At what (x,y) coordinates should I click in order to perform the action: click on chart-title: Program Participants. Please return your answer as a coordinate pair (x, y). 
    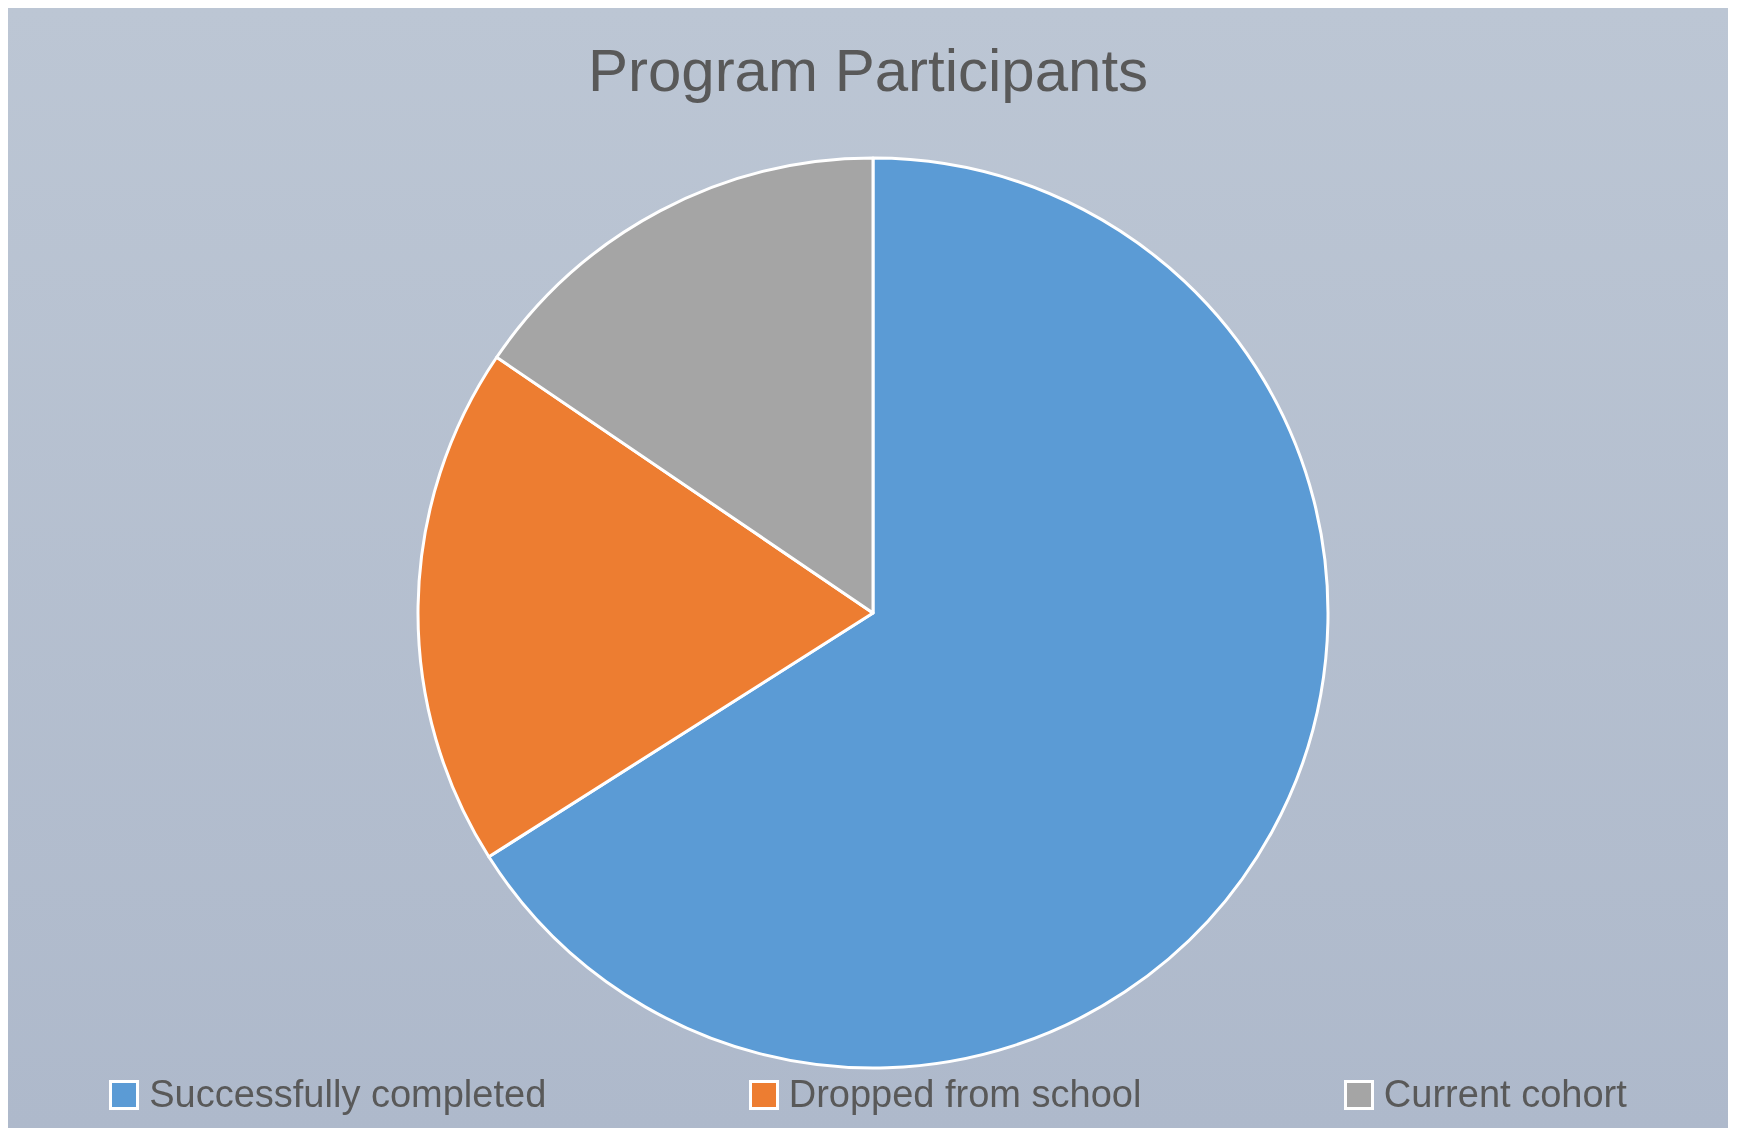
    Looking at the image, I should click on (868, 70).